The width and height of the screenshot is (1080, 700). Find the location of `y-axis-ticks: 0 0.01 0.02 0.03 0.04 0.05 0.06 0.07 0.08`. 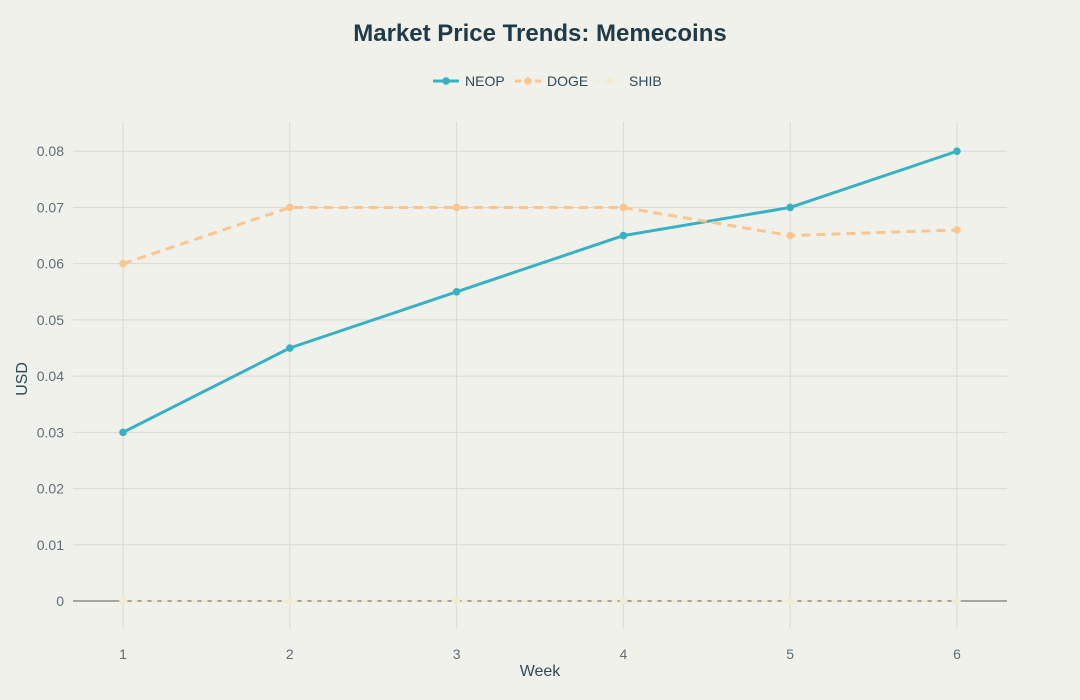

y-axis-ticks: 0 0.01 0.02 0.03 0.04 0.05 0.06 0.07 0.08 is located at coordinates (50, 376).